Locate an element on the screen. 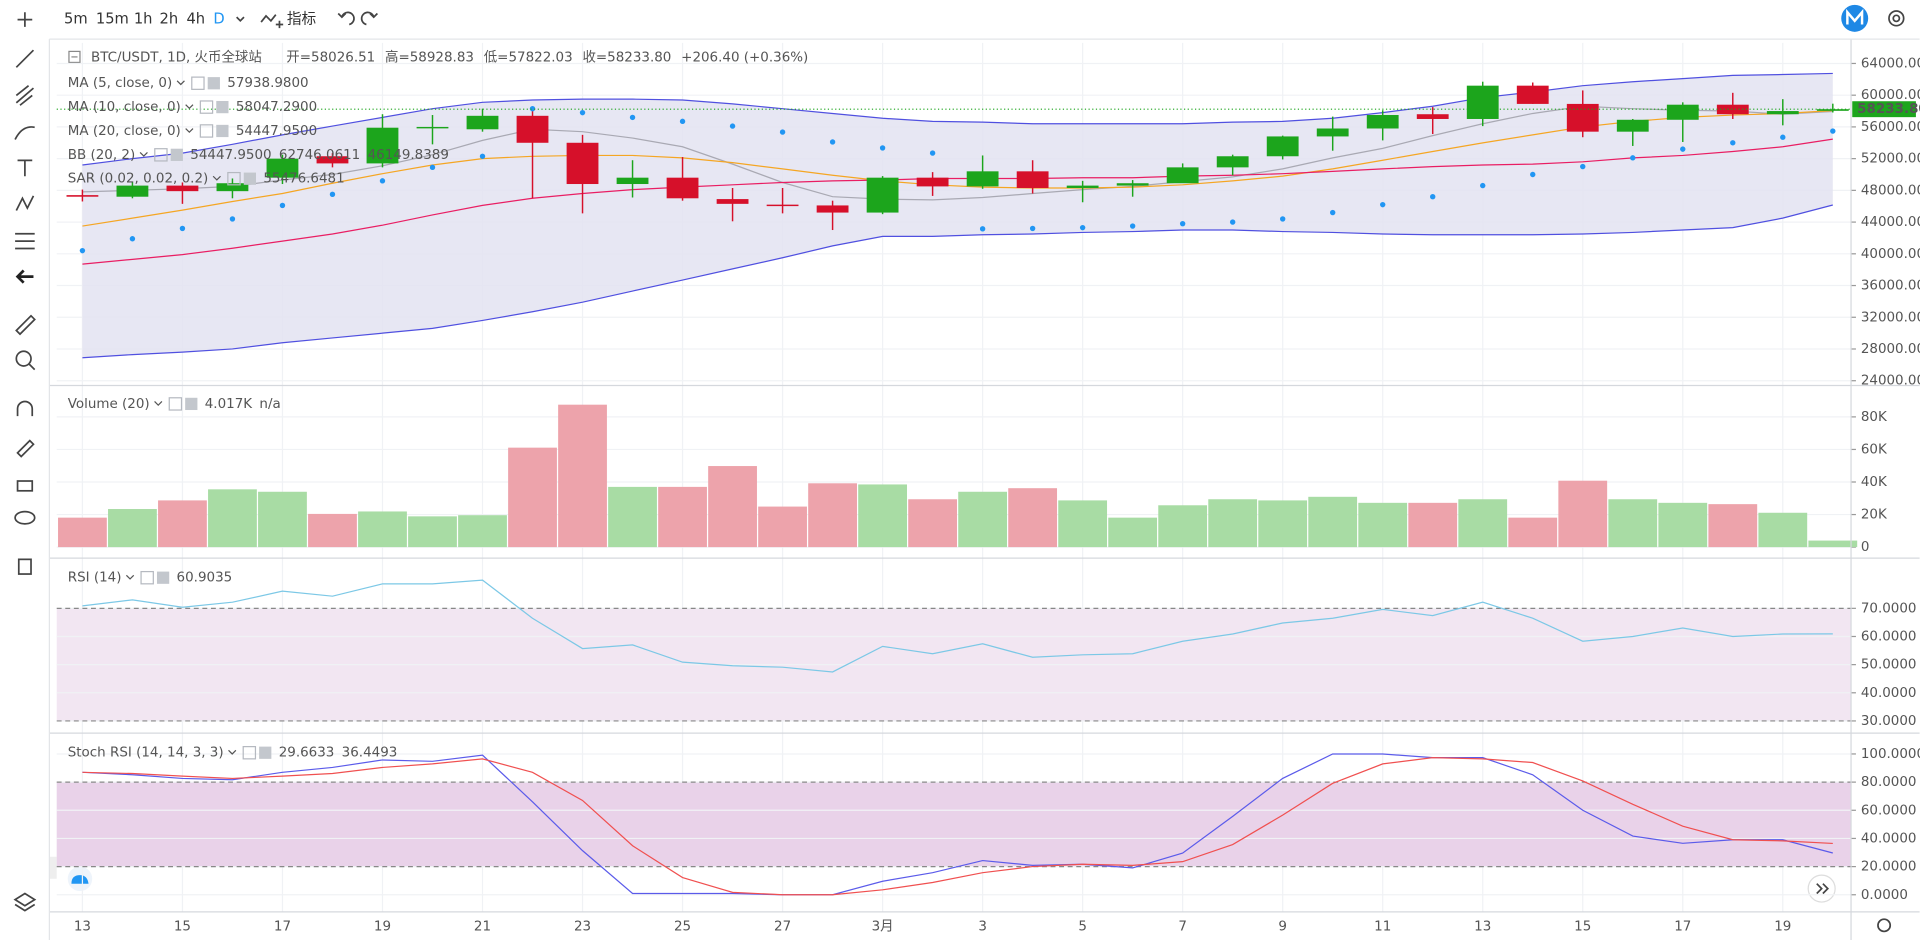  prediction-tool is located at coordinates (25, 241).